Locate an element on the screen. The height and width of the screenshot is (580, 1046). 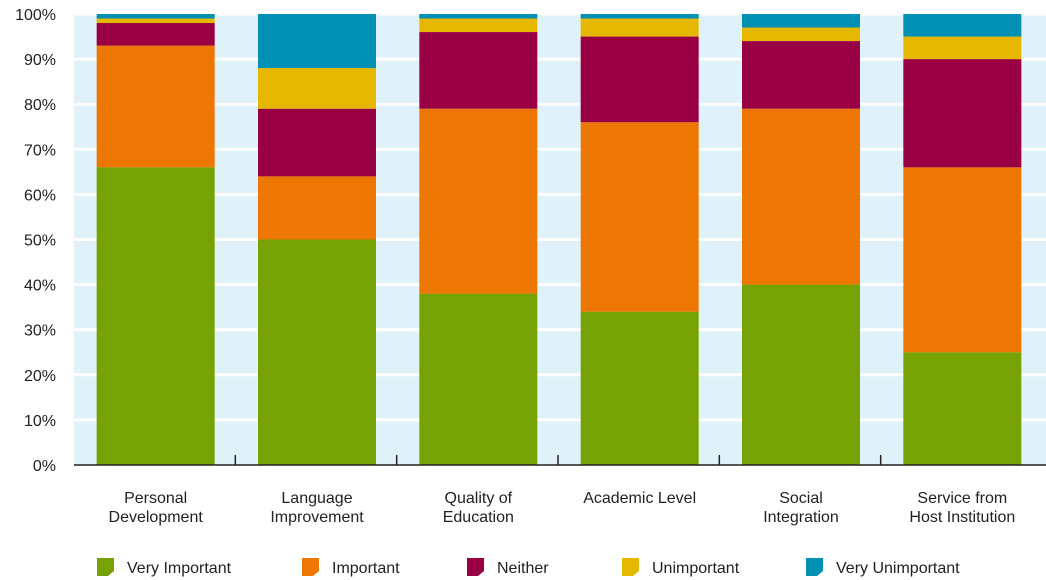
legend-label: Very Important is located at coordinates (179, 568).